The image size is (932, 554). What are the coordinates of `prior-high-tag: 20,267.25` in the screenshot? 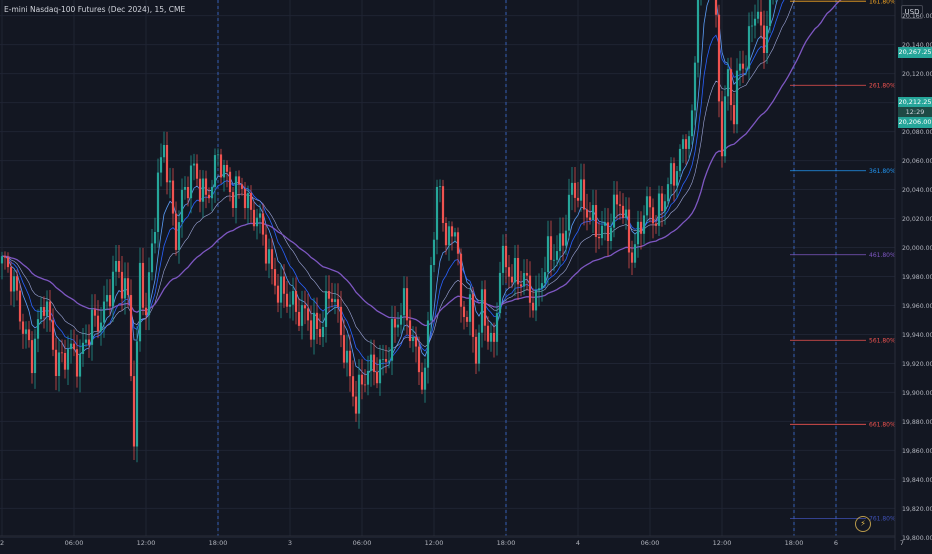 It's located at (915, 52).